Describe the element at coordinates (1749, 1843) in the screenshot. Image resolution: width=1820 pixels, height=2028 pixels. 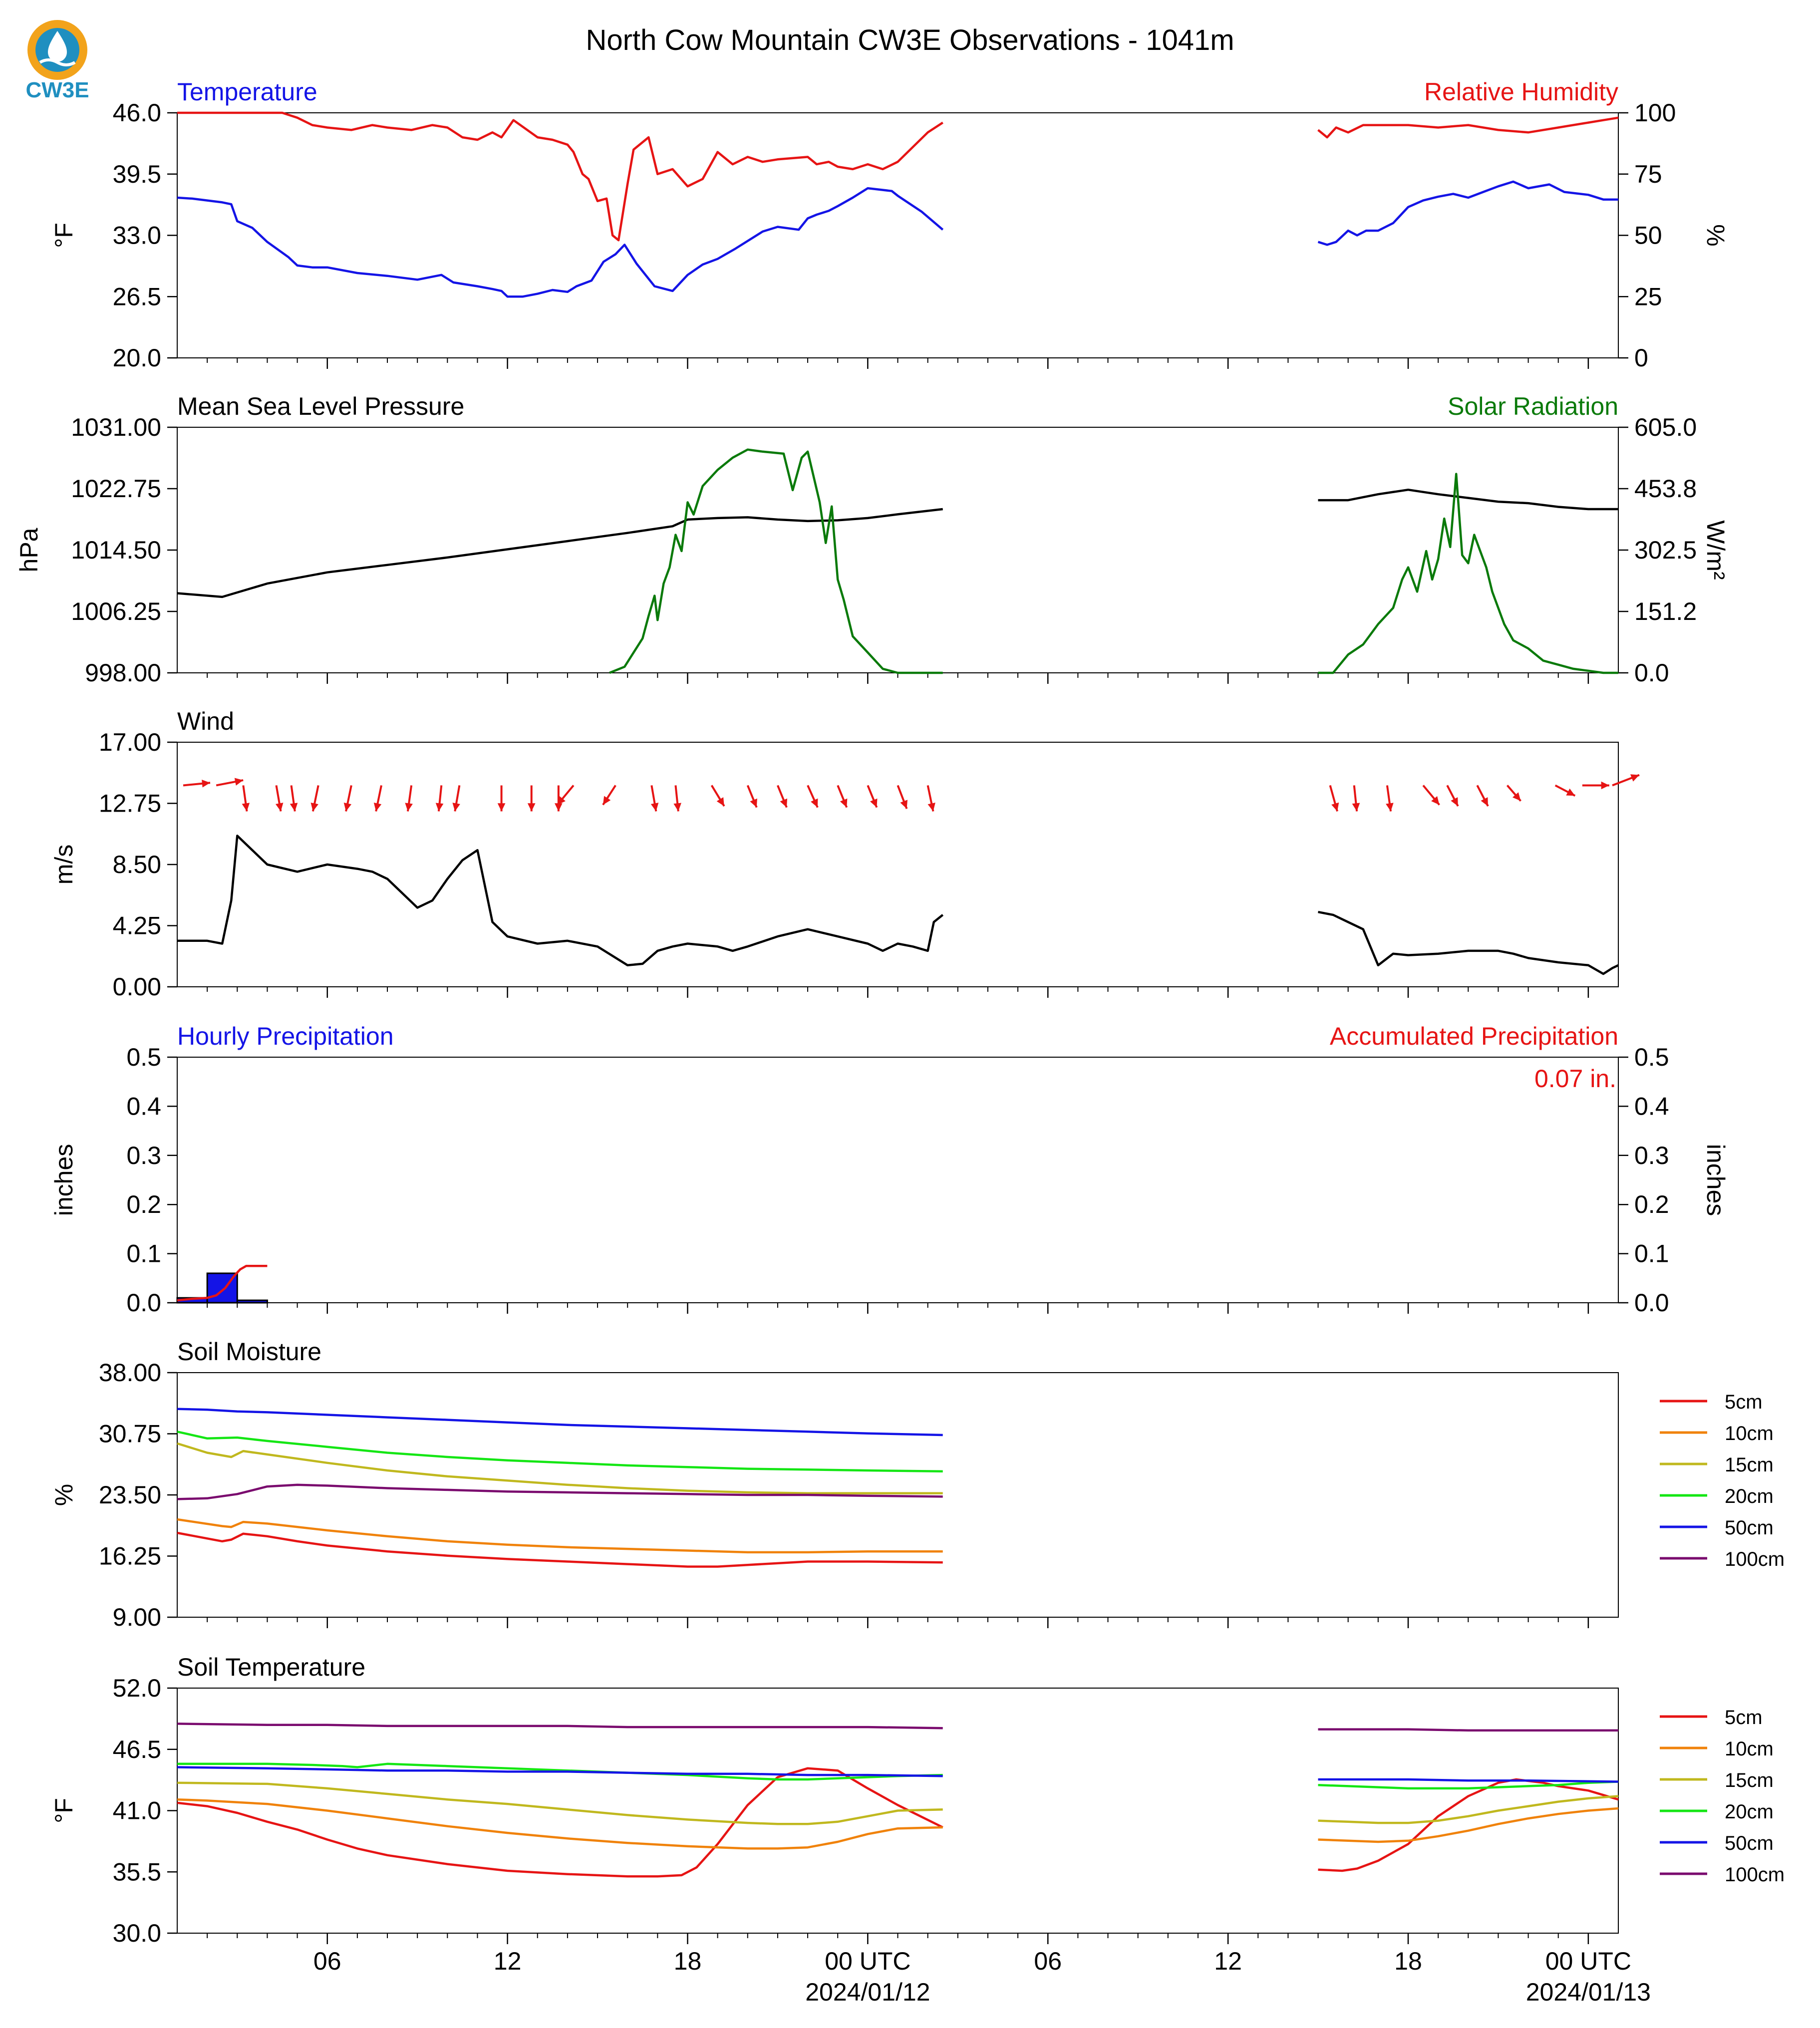
I see `legend-label: 50cm` at that location.